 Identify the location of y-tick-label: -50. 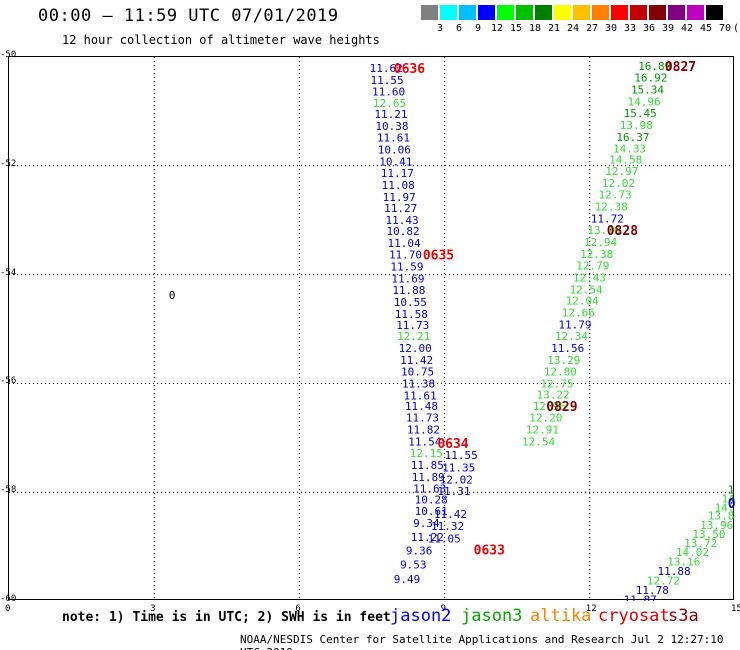
(8, 55).